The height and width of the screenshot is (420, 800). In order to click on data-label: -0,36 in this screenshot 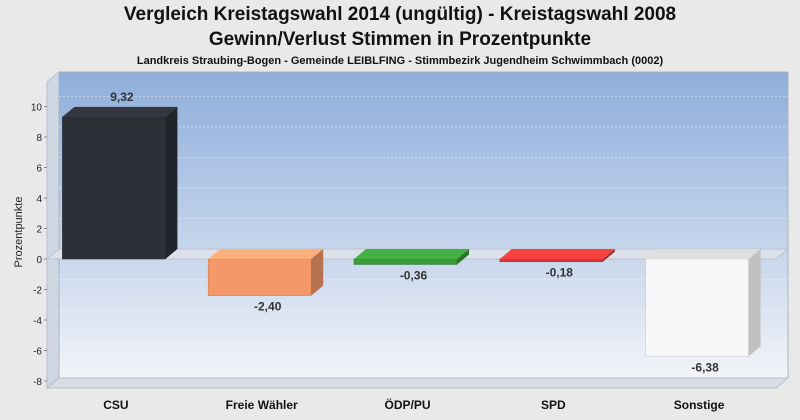, I will do `click(414, 275)`.